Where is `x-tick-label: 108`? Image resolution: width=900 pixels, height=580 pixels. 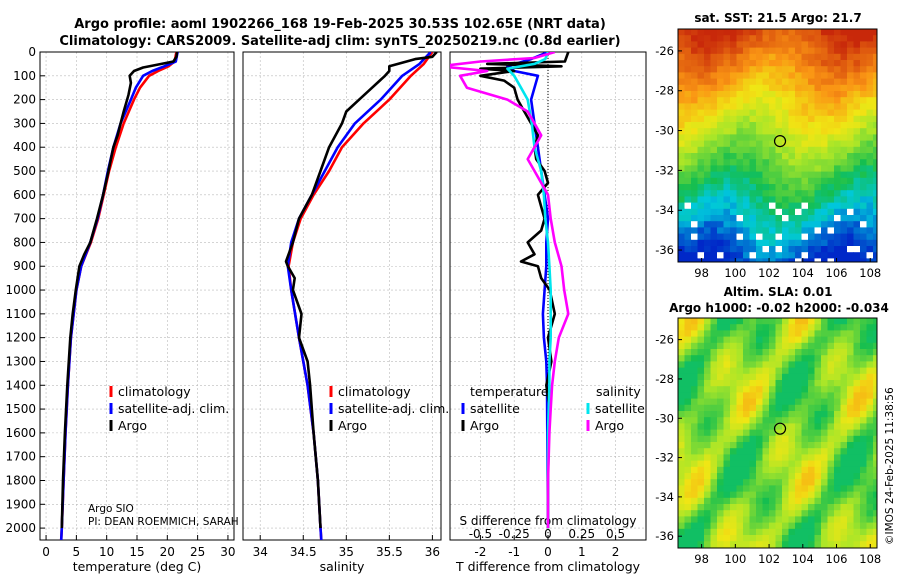 x-tick-label: 108 is located at coordinates (870, 273).